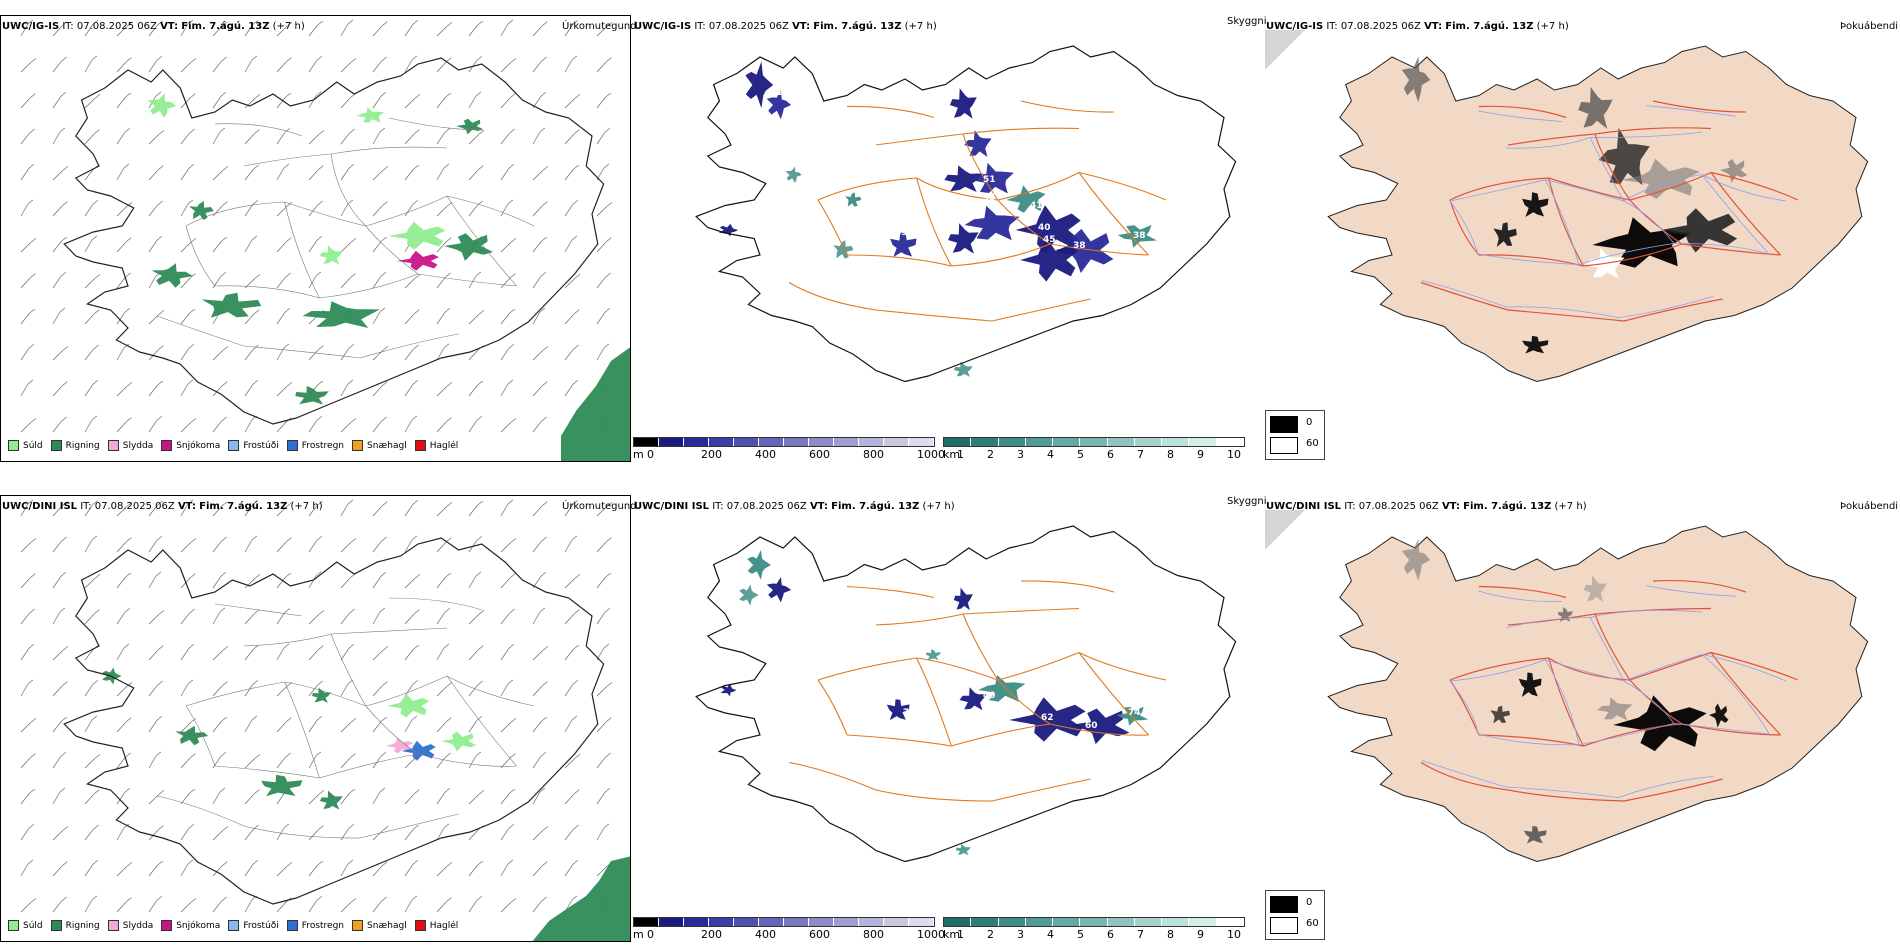 The image size is (1900, 950). What do you see at coordinates (186, 506) in the screenshot?
I see `valid-label: VT:` at bounding box center [186, 506].